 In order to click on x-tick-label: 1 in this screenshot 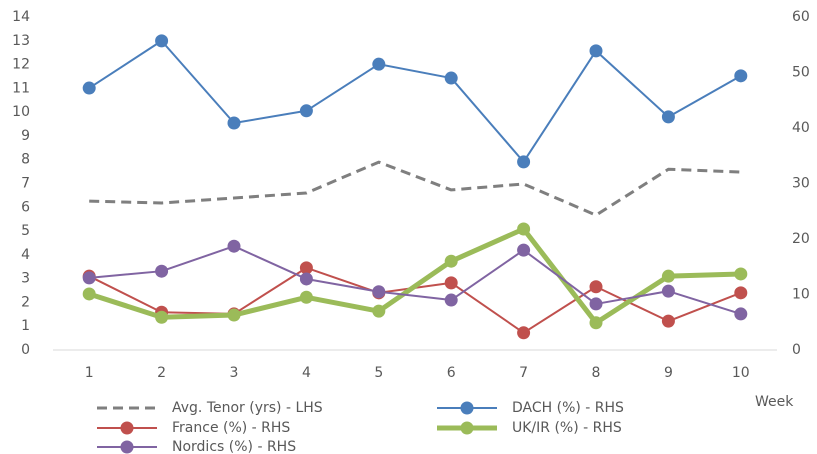, I will do `click(89, 373)`.